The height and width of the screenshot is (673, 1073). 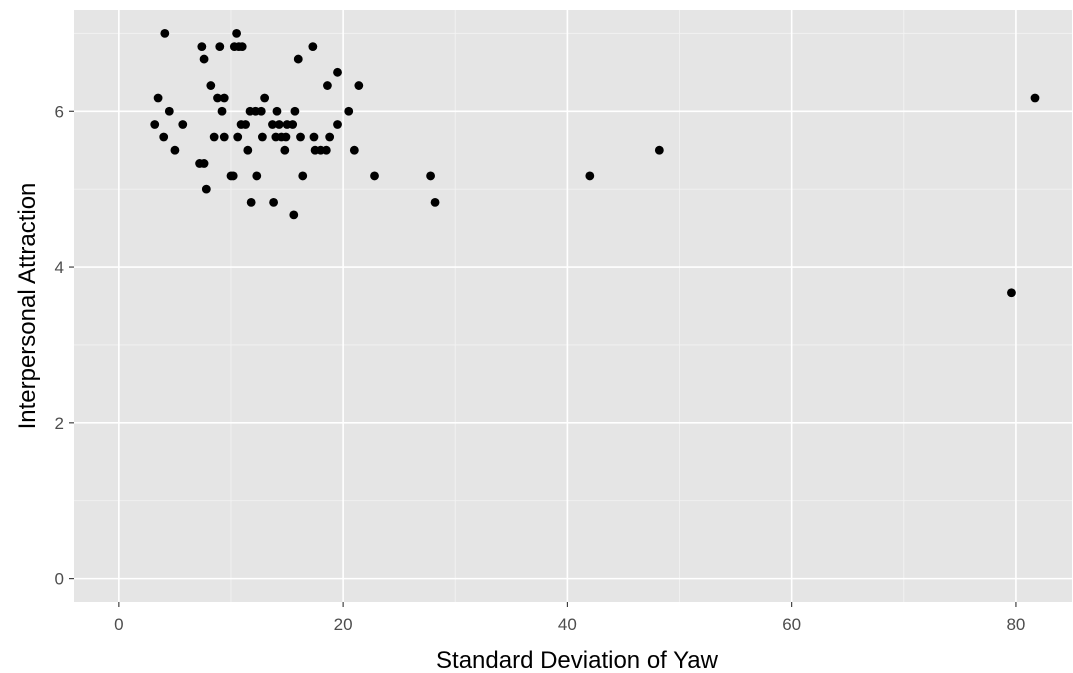 What do you see at coordinates (1015, 624) in the screenshot?
I see `x-tick-label: 80` at bounding box center [1015, 624].